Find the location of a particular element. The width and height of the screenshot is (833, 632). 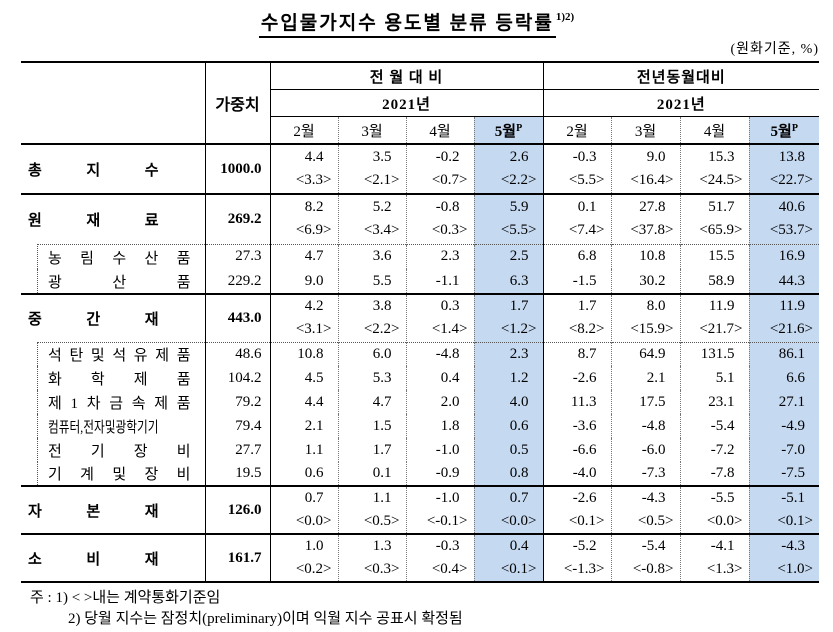

mom-value-cell: 2.5 is located at coordinates (508, 256).